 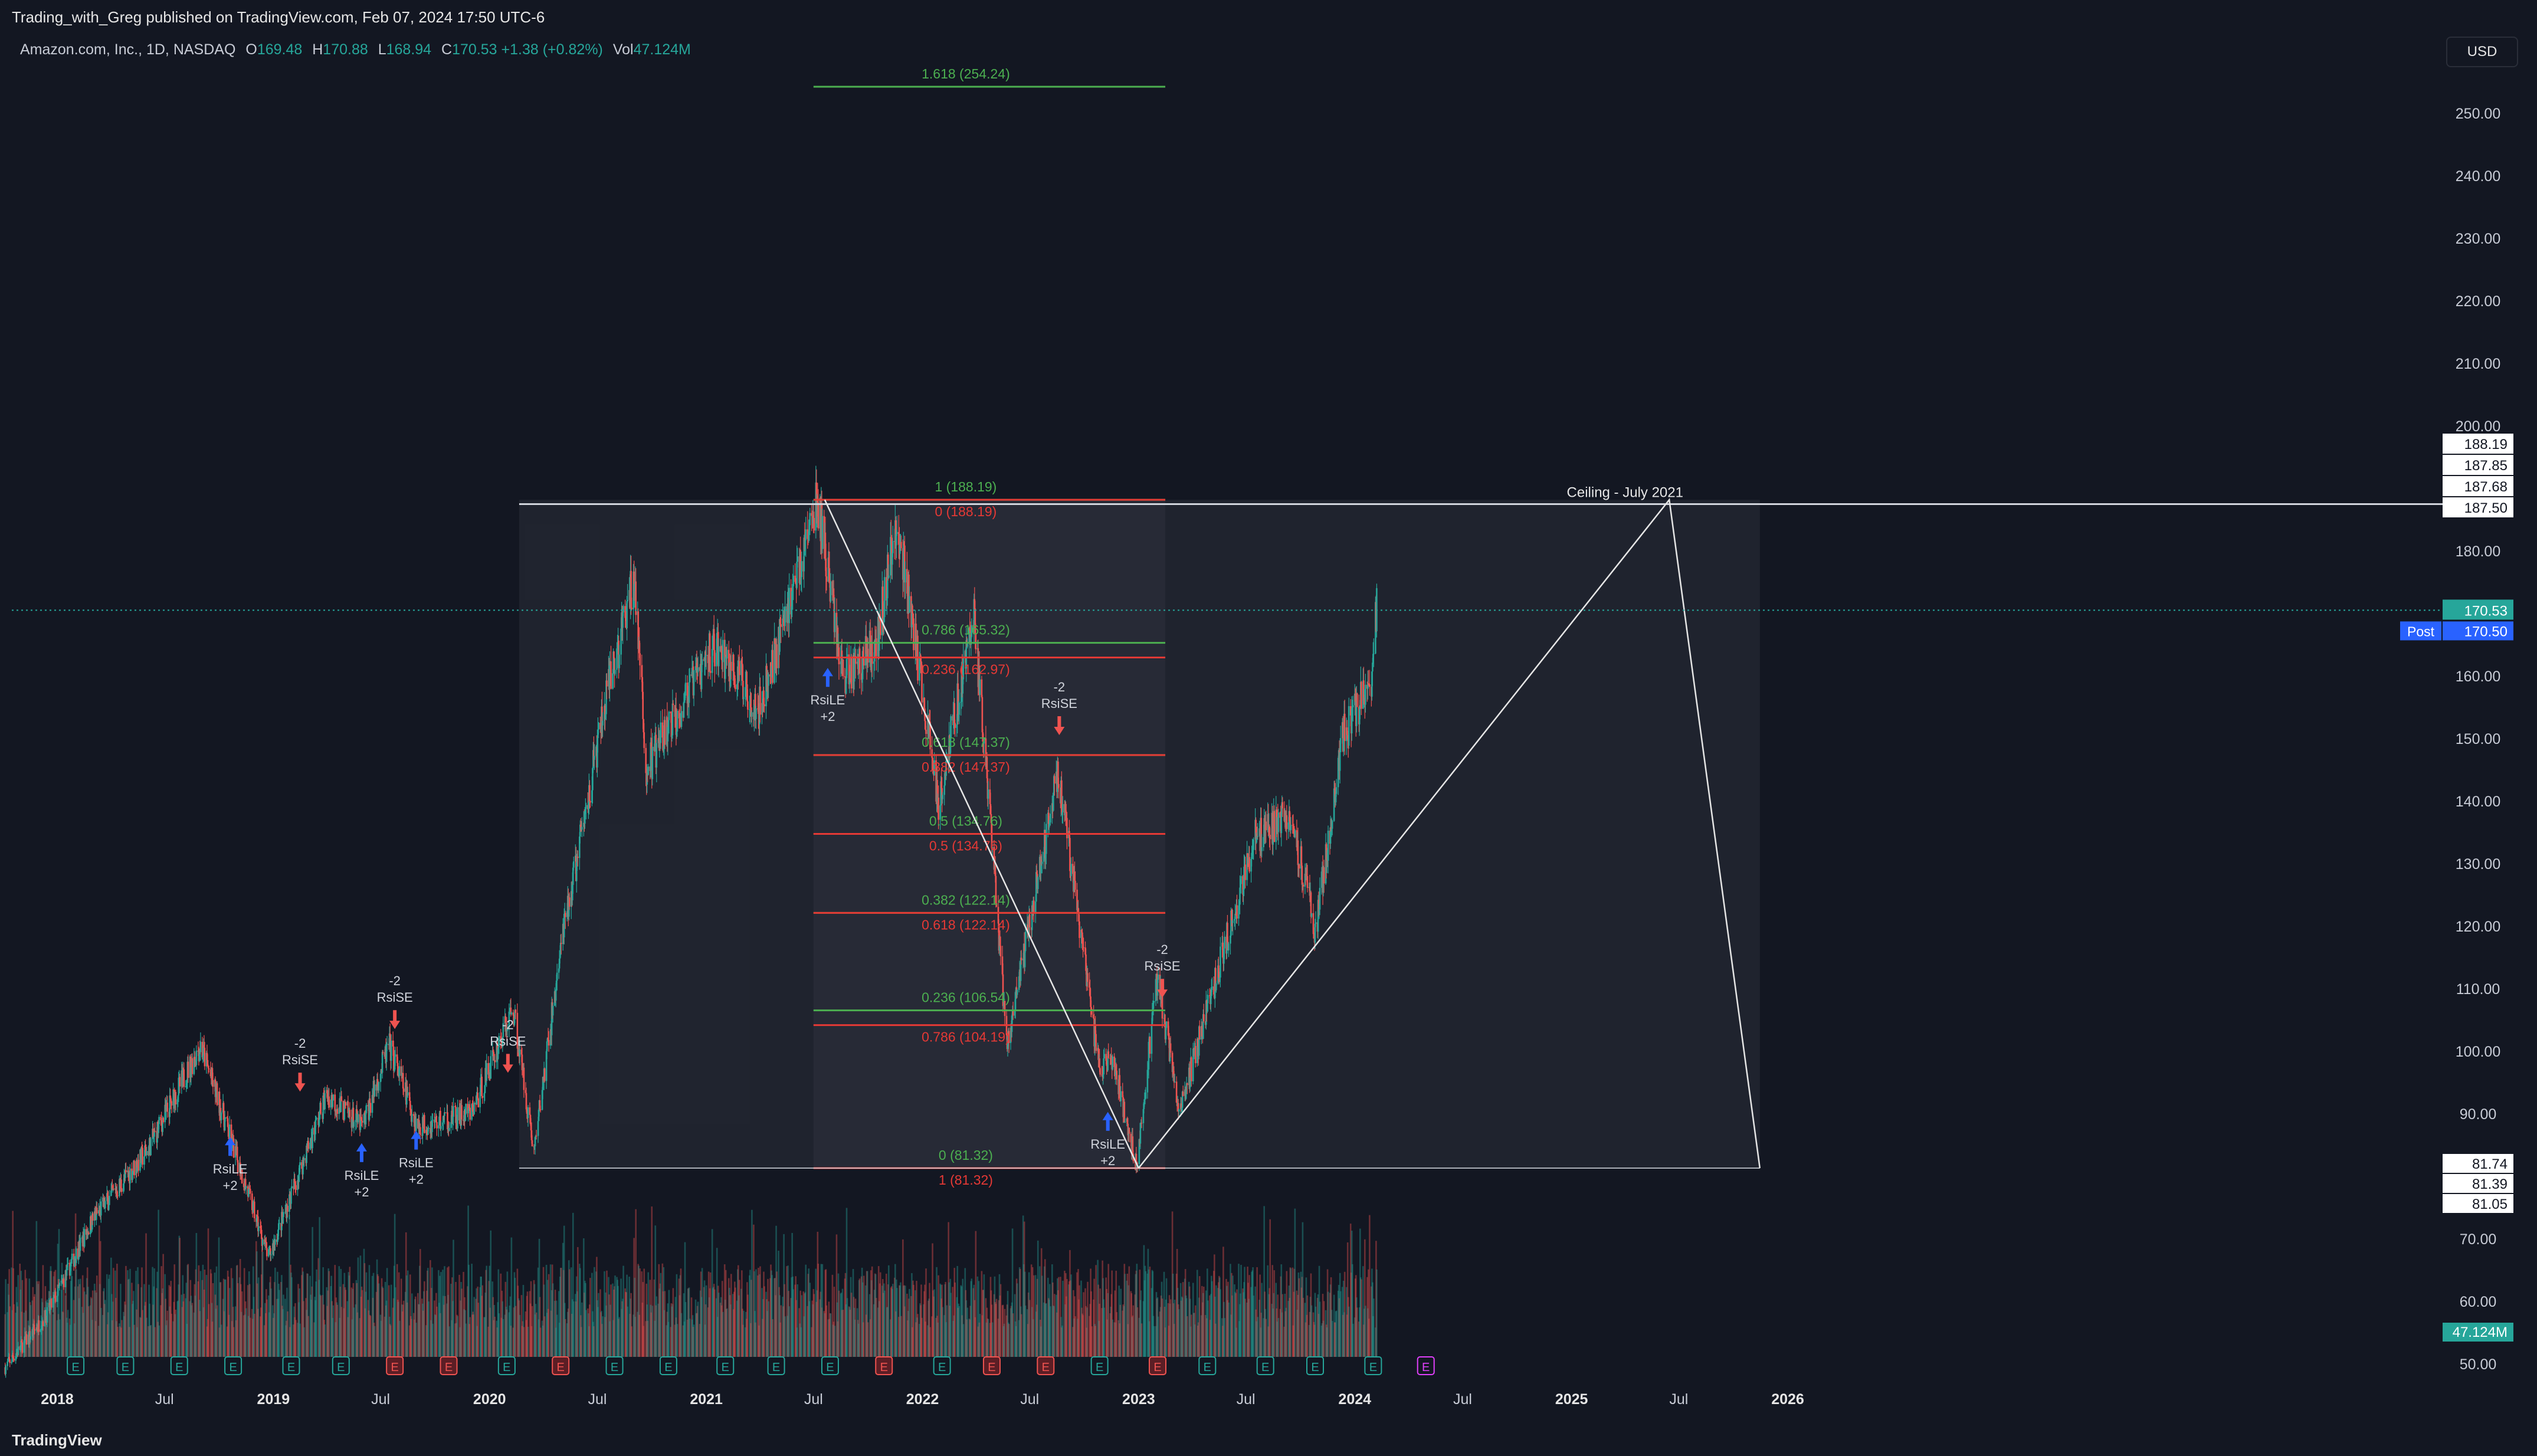 I want to click on currency-button: USD, so click(x=2482, y=52).